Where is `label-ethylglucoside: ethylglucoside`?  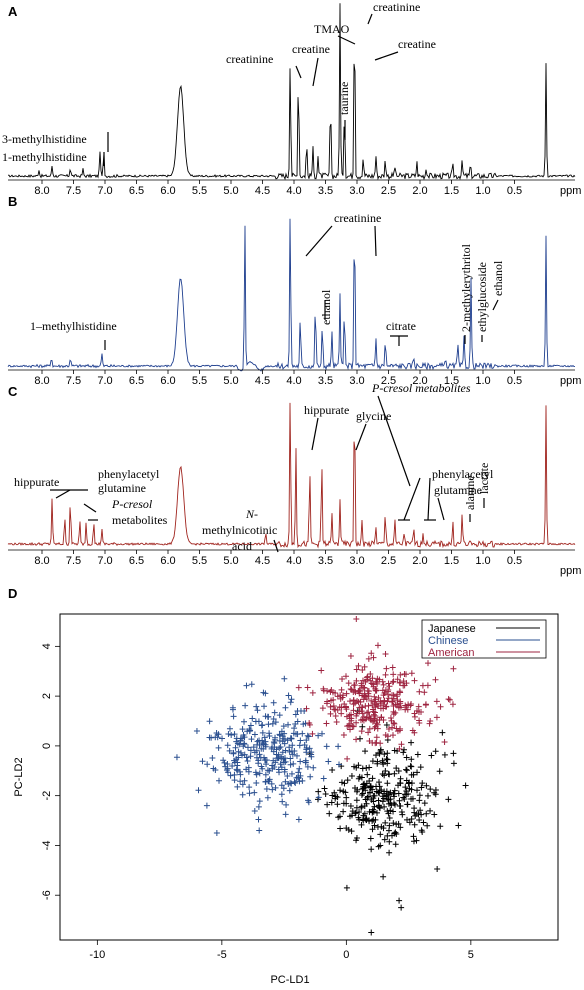
label-ethylglucoside: ethylglucoside is located at coordinates (482, 297).